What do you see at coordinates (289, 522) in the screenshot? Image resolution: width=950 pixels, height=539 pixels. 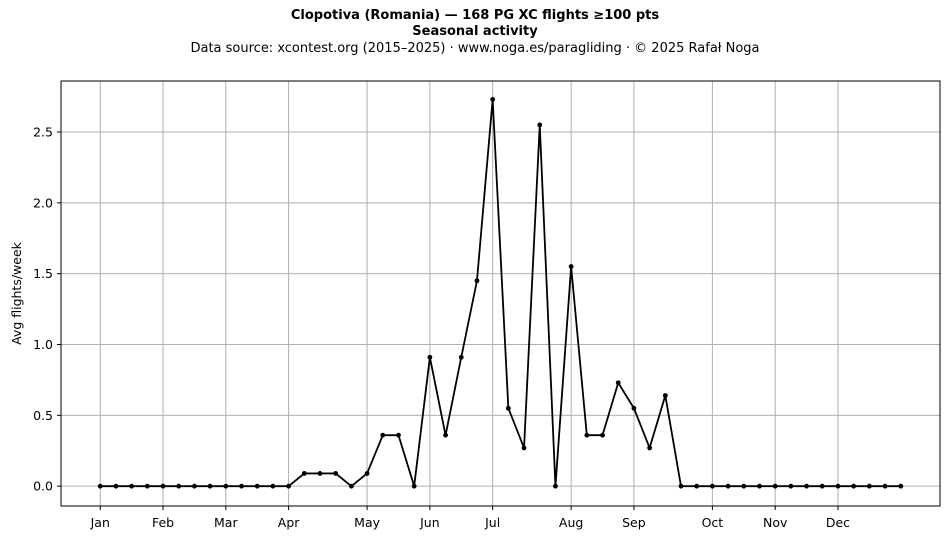 I see `x-tick-label: Apr` at bounding box center [289, 522].